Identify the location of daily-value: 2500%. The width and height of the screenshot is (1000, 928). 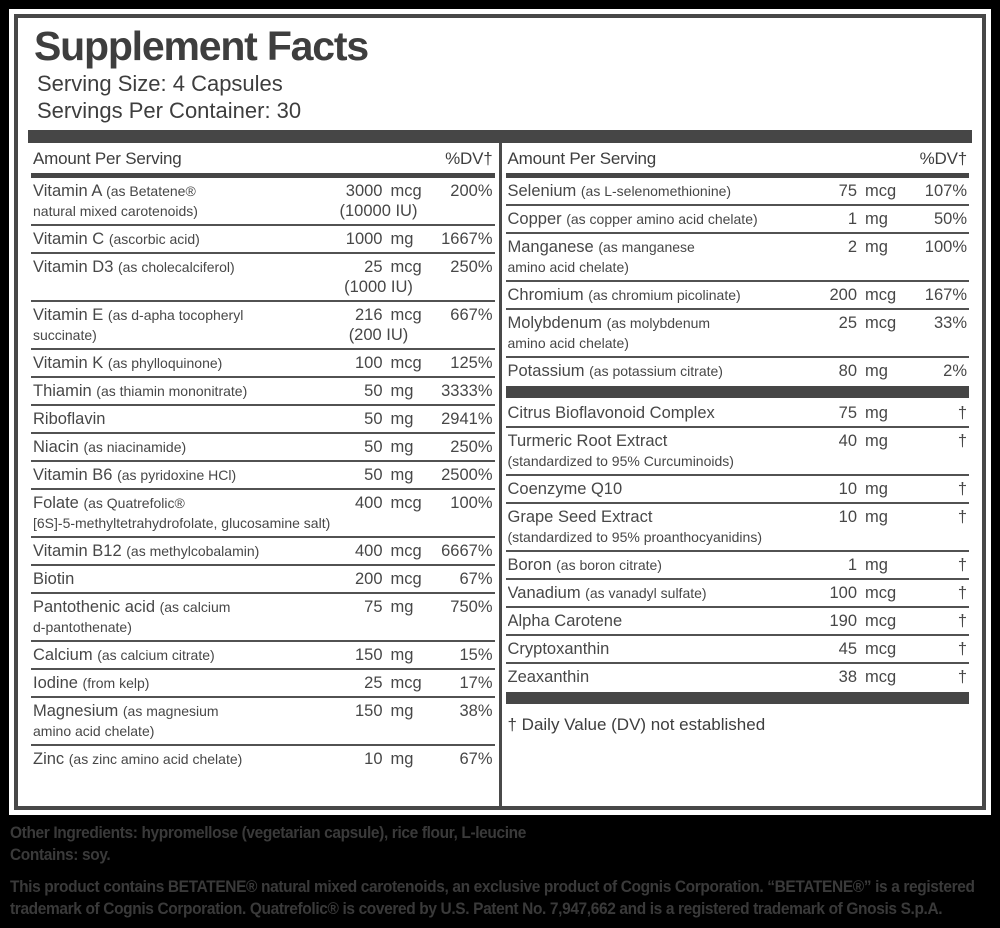
(467, 475).